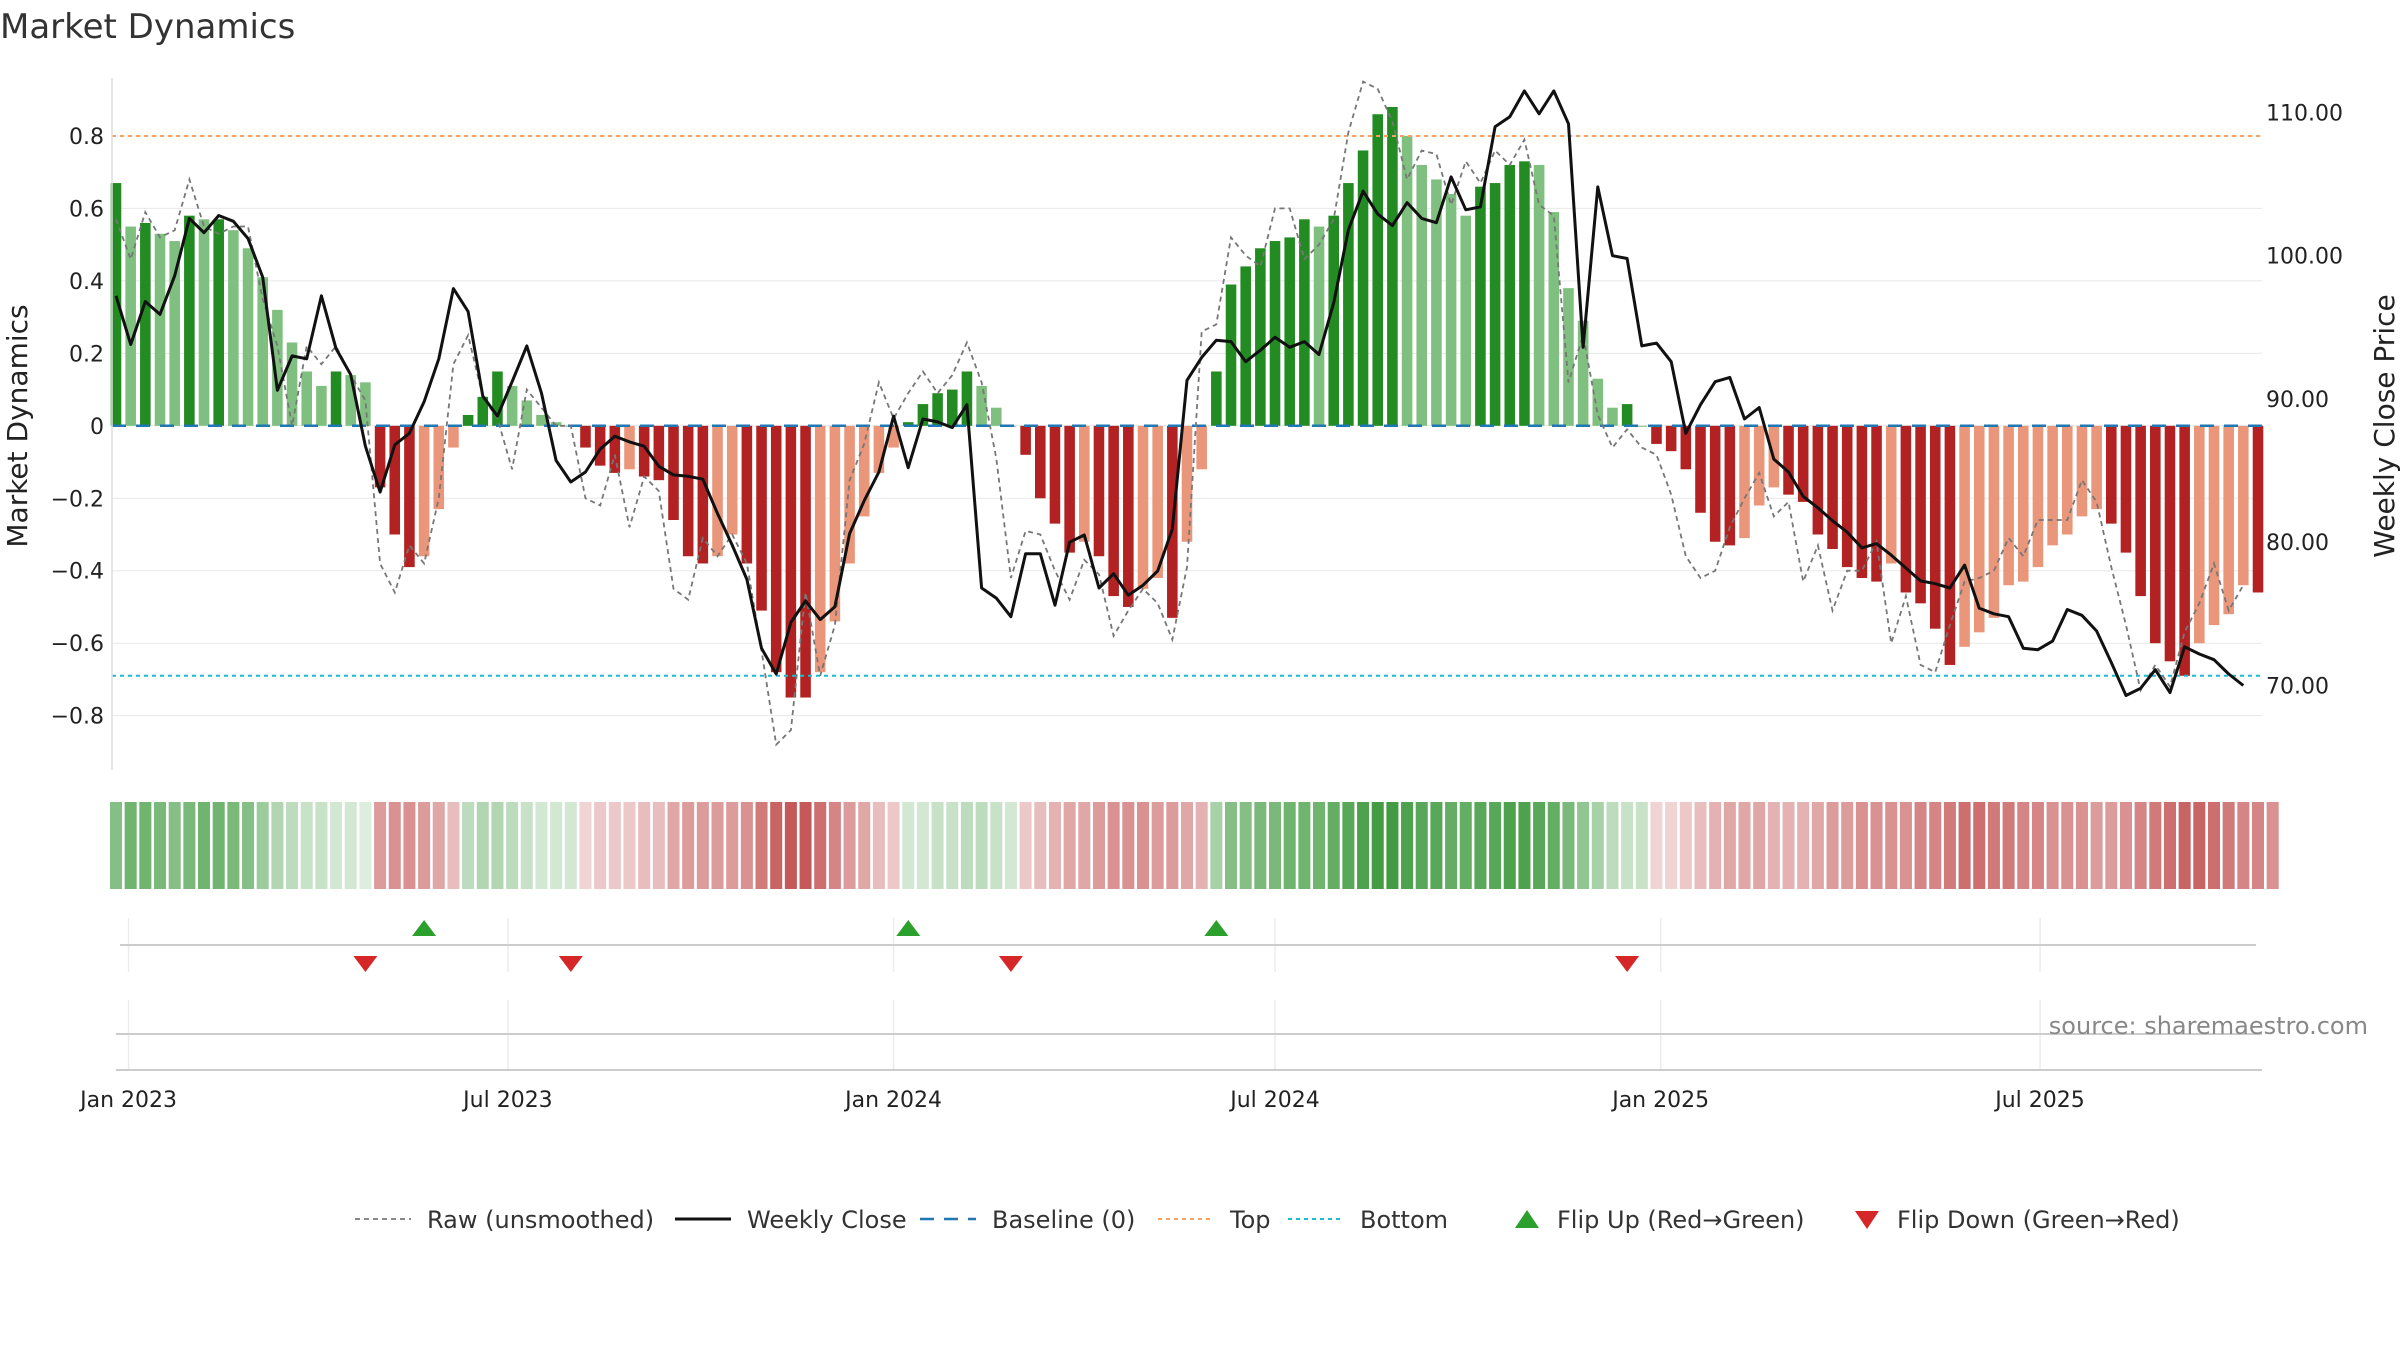  What do you see at coordinates (77, 644) in the screenshot?
I see `y-tick-label: −0.6` at bounding box center [77, 644].